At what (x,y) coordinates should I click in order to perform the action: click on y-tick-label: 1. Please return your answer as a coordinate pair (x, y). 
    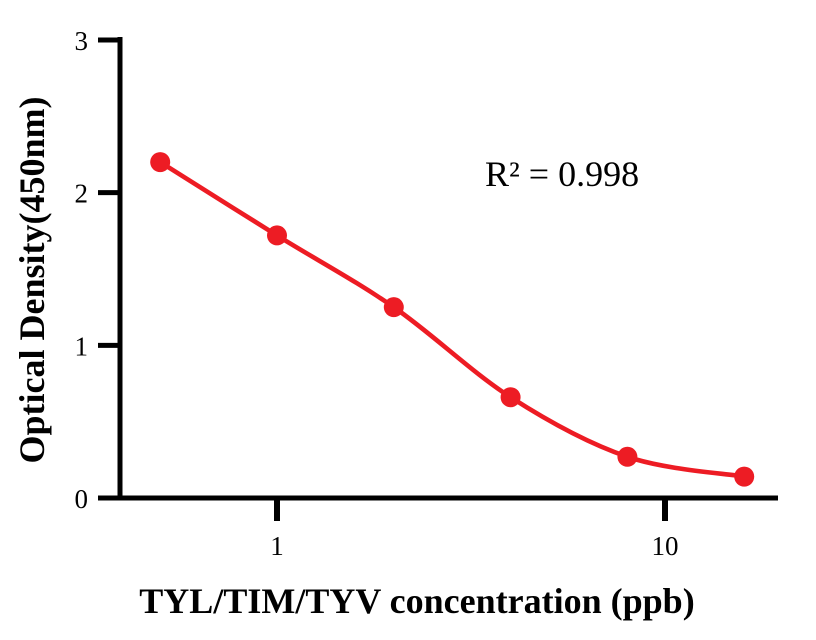
    Looking at the image, I should click on (82, 346).